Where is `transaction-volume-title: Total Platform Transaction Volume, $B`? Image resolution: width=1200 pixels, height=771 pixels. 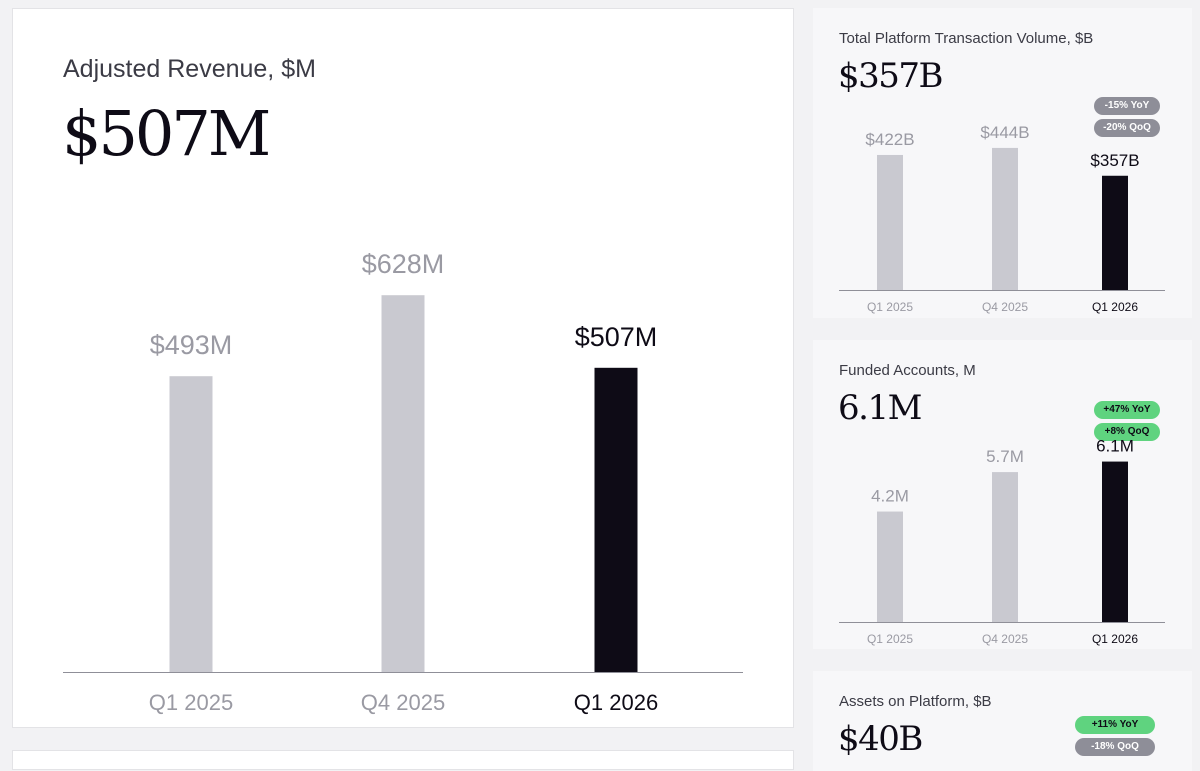 transaction-volume-title: Total Platform Transaction Volume, $B is located at coordinates (966, 38).